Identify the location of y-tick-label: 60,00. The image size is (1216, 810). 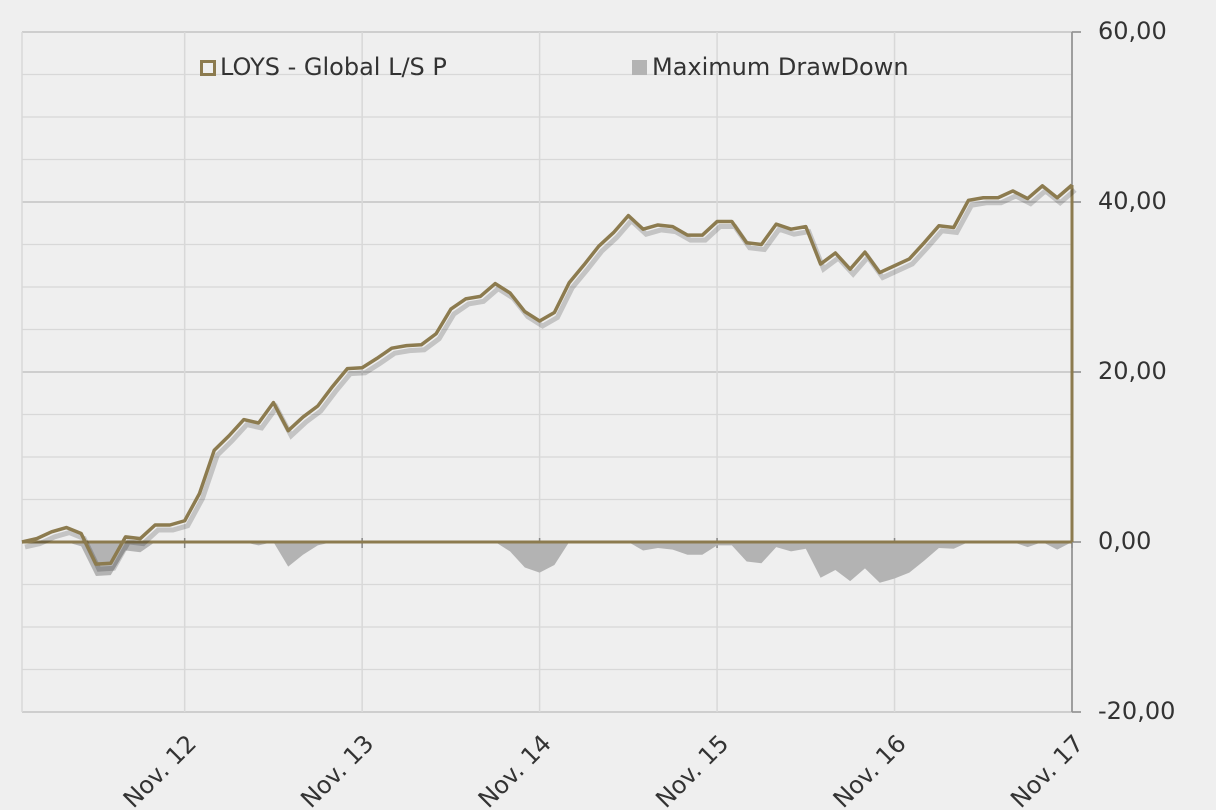
(1132, 31).